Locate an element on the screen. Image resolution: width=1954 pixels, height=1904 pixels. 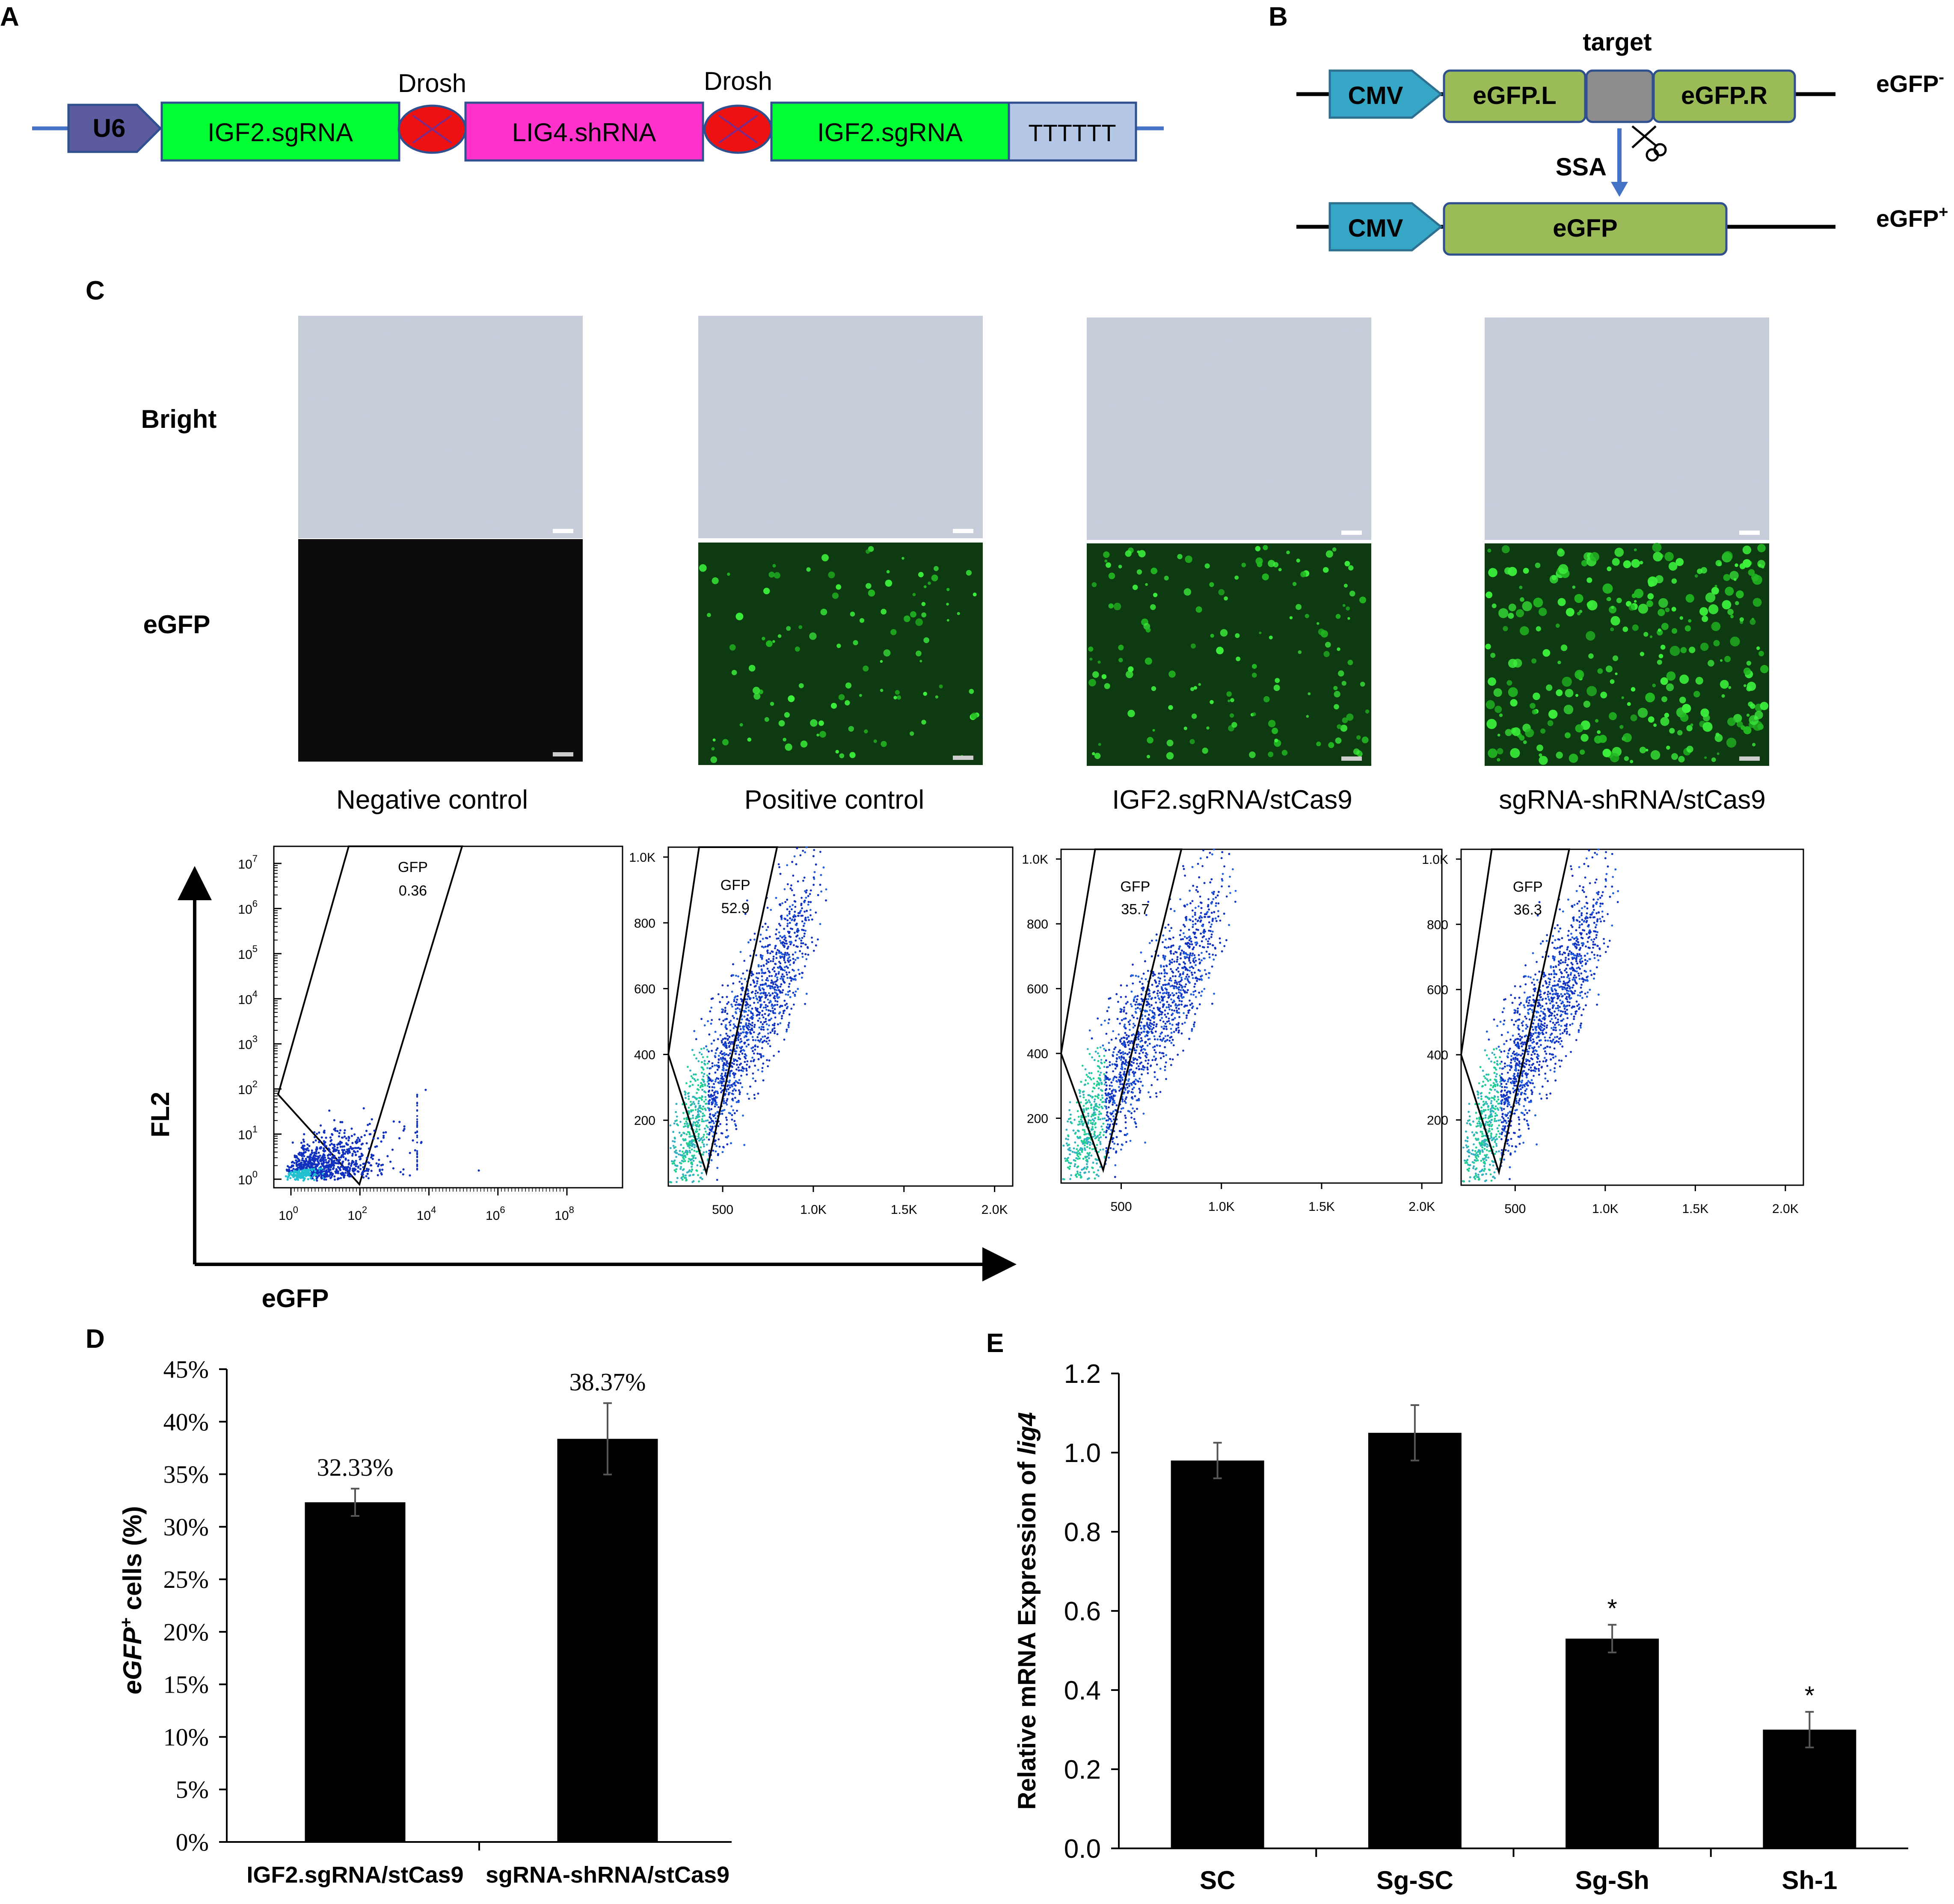
gate-value-label: 0.36 is located at coordinates (413, 891).